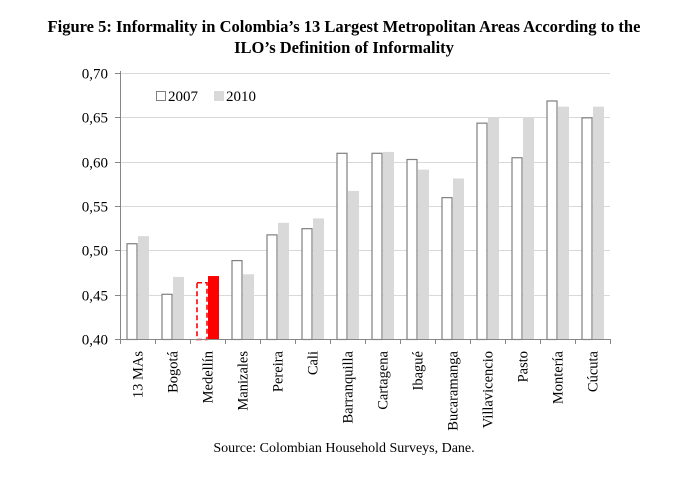  What do you see at coordinates (209, 376) in the screenshot?
I see `x-tick-label: Medellín` at bounding box center [209, 376].